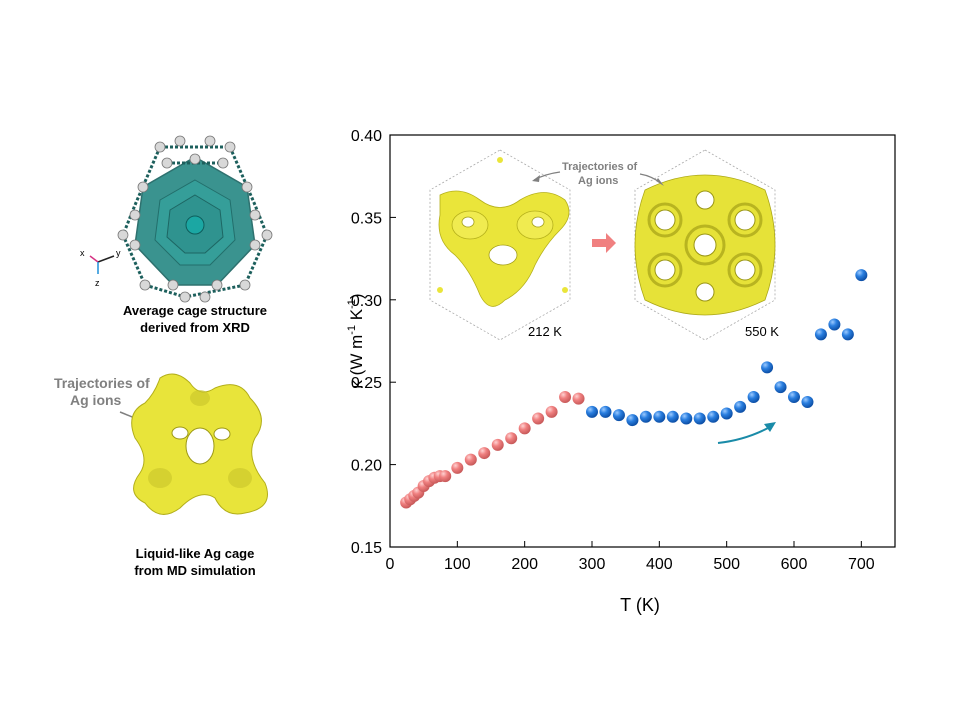 This screenshot has height=720, width=960. I want to click on x-tick-label: 600, so click(794, 564).